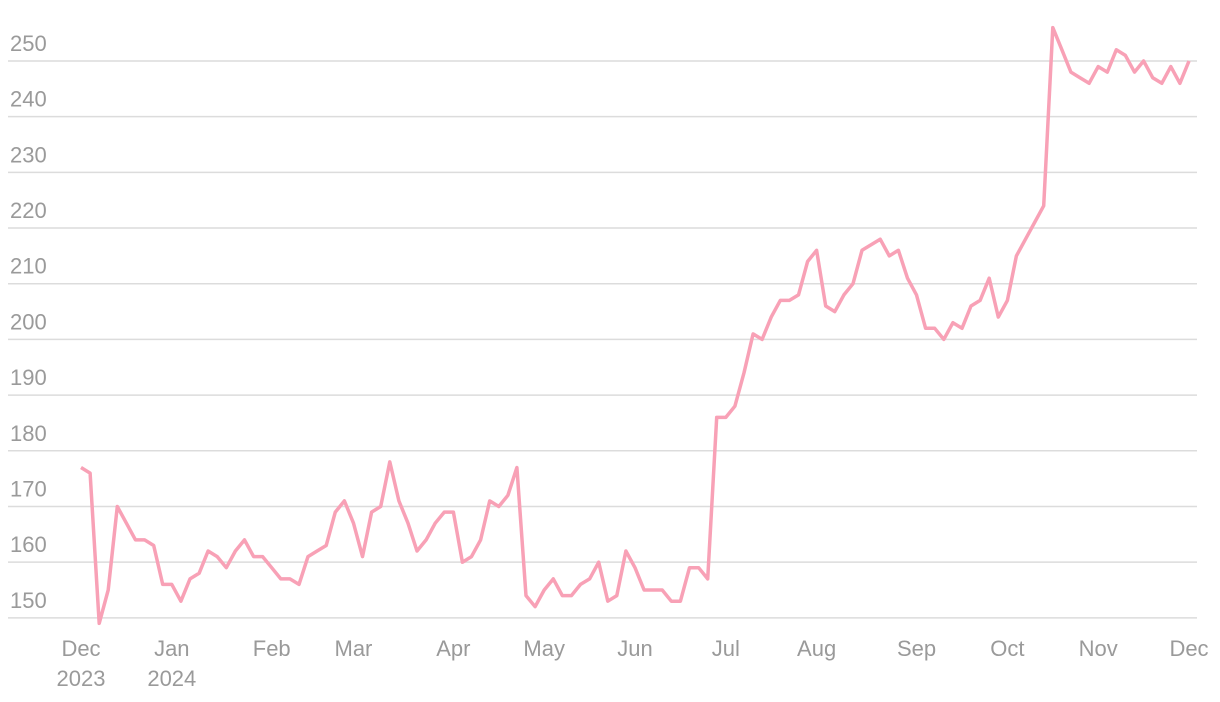 This screenshot has height=702, width=1220. What do you see at coordinates (28, 544) in the screenshot?
I see `y-tick-label: 160` at bounding box center [28, 544].